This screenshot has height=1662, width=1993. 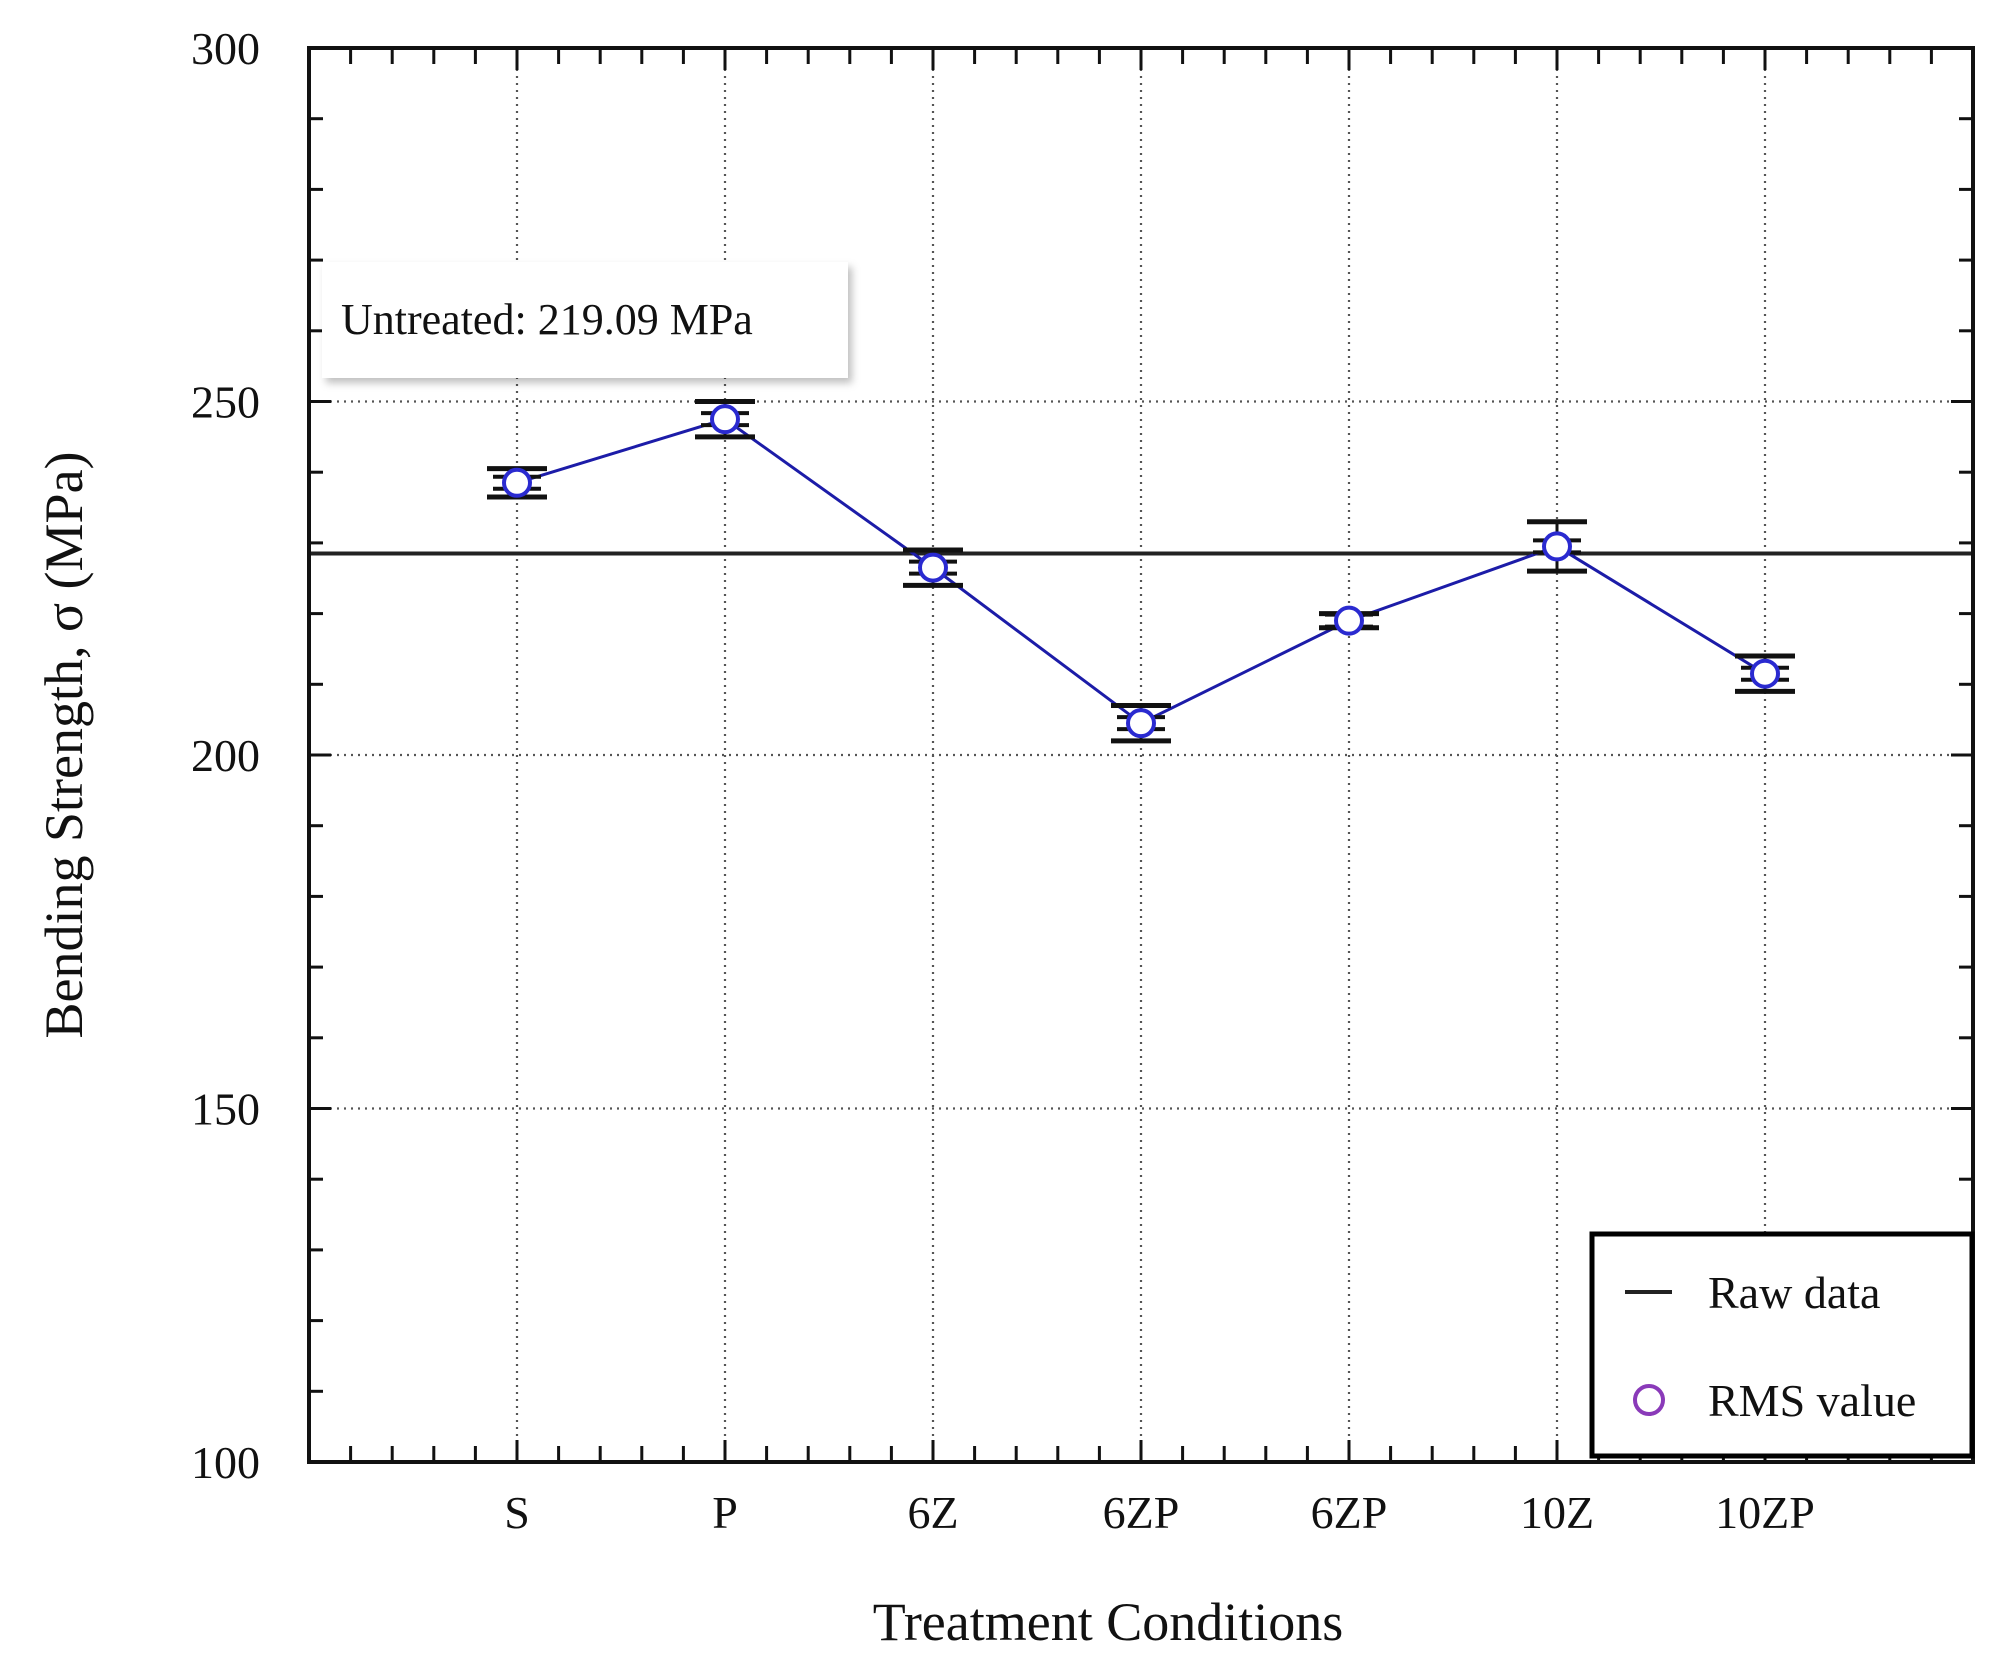 I want to click on legend-raw-data-label: Raw data, so click(x=1794, y=1292).